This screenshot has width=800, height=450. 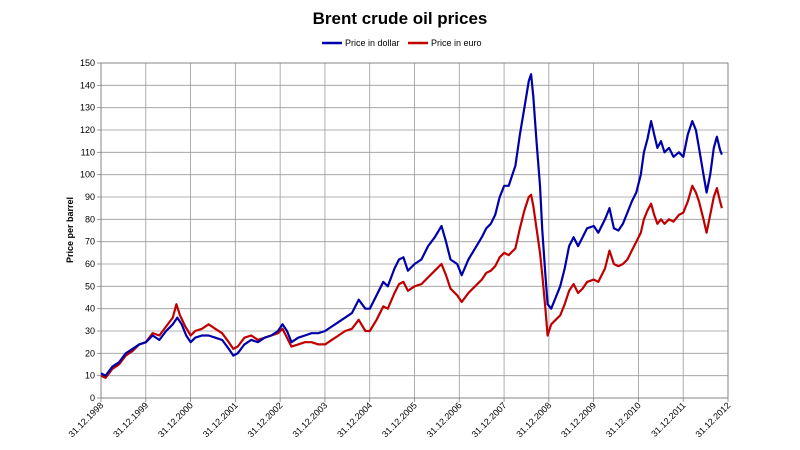 I want to click on x-tick-label: 31.12.2007, so click(x=489, y=419).